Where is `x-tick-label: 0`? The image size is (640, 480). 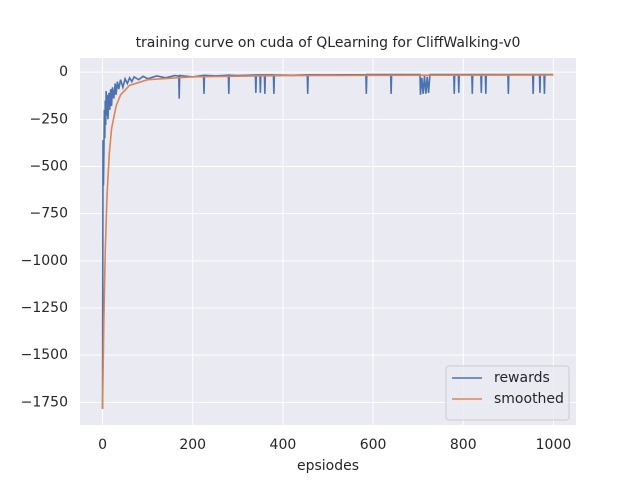
x-tick-label: 0 is located at coordinates (102, 445).